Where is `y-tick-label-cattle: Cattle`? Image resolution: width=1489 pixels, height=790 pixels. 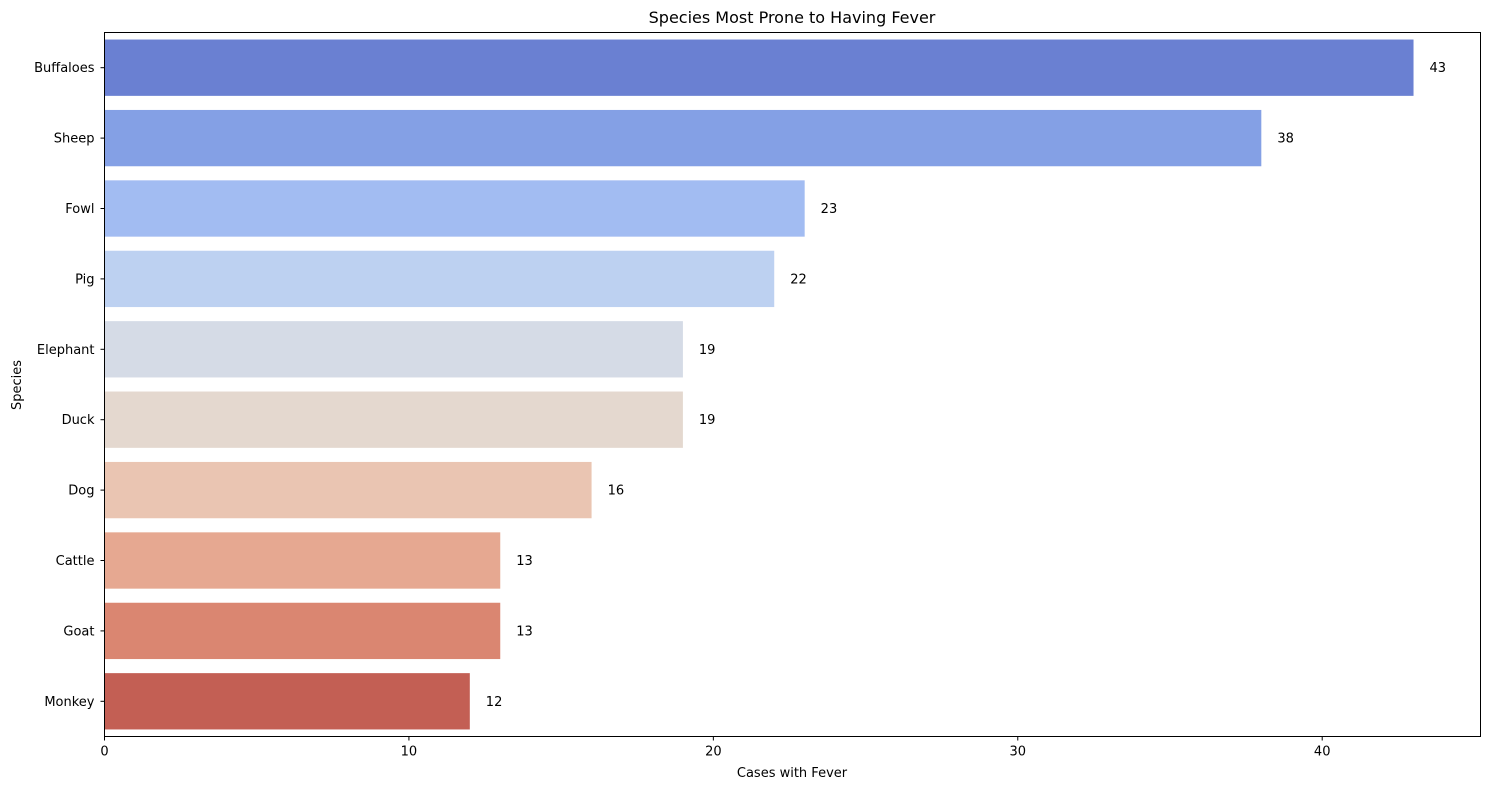
y-tick-label-cattle: Cattle is located at coordinates (75, 561).